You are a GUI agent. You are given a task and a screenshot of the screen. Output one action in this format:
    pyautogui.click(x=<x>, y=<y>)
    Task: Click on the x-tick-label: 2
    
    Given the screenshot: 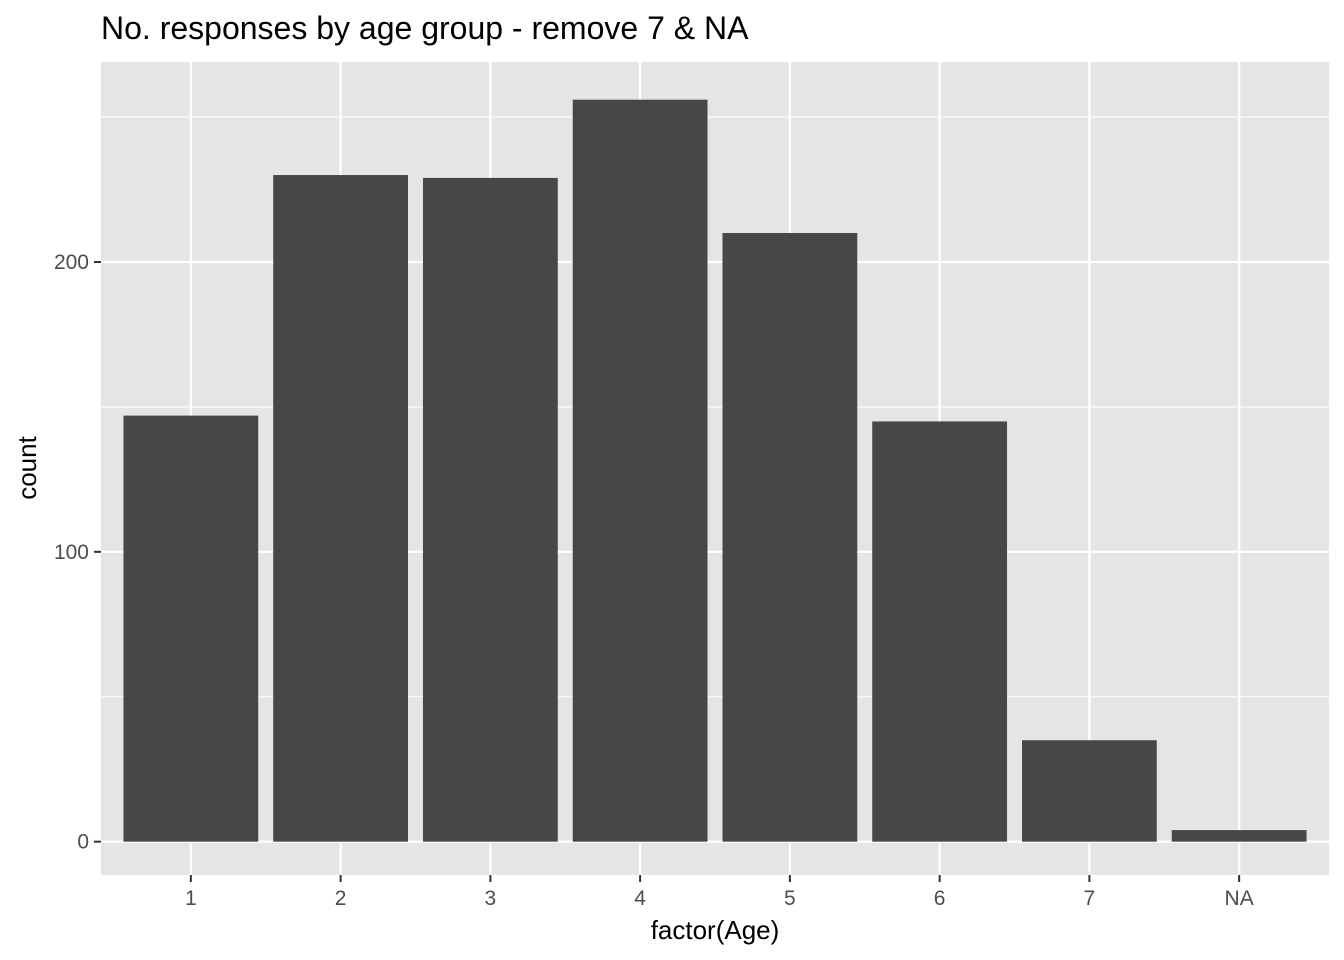 What is the action you would take?
    pyautogui.click(x=341, y=898)
    